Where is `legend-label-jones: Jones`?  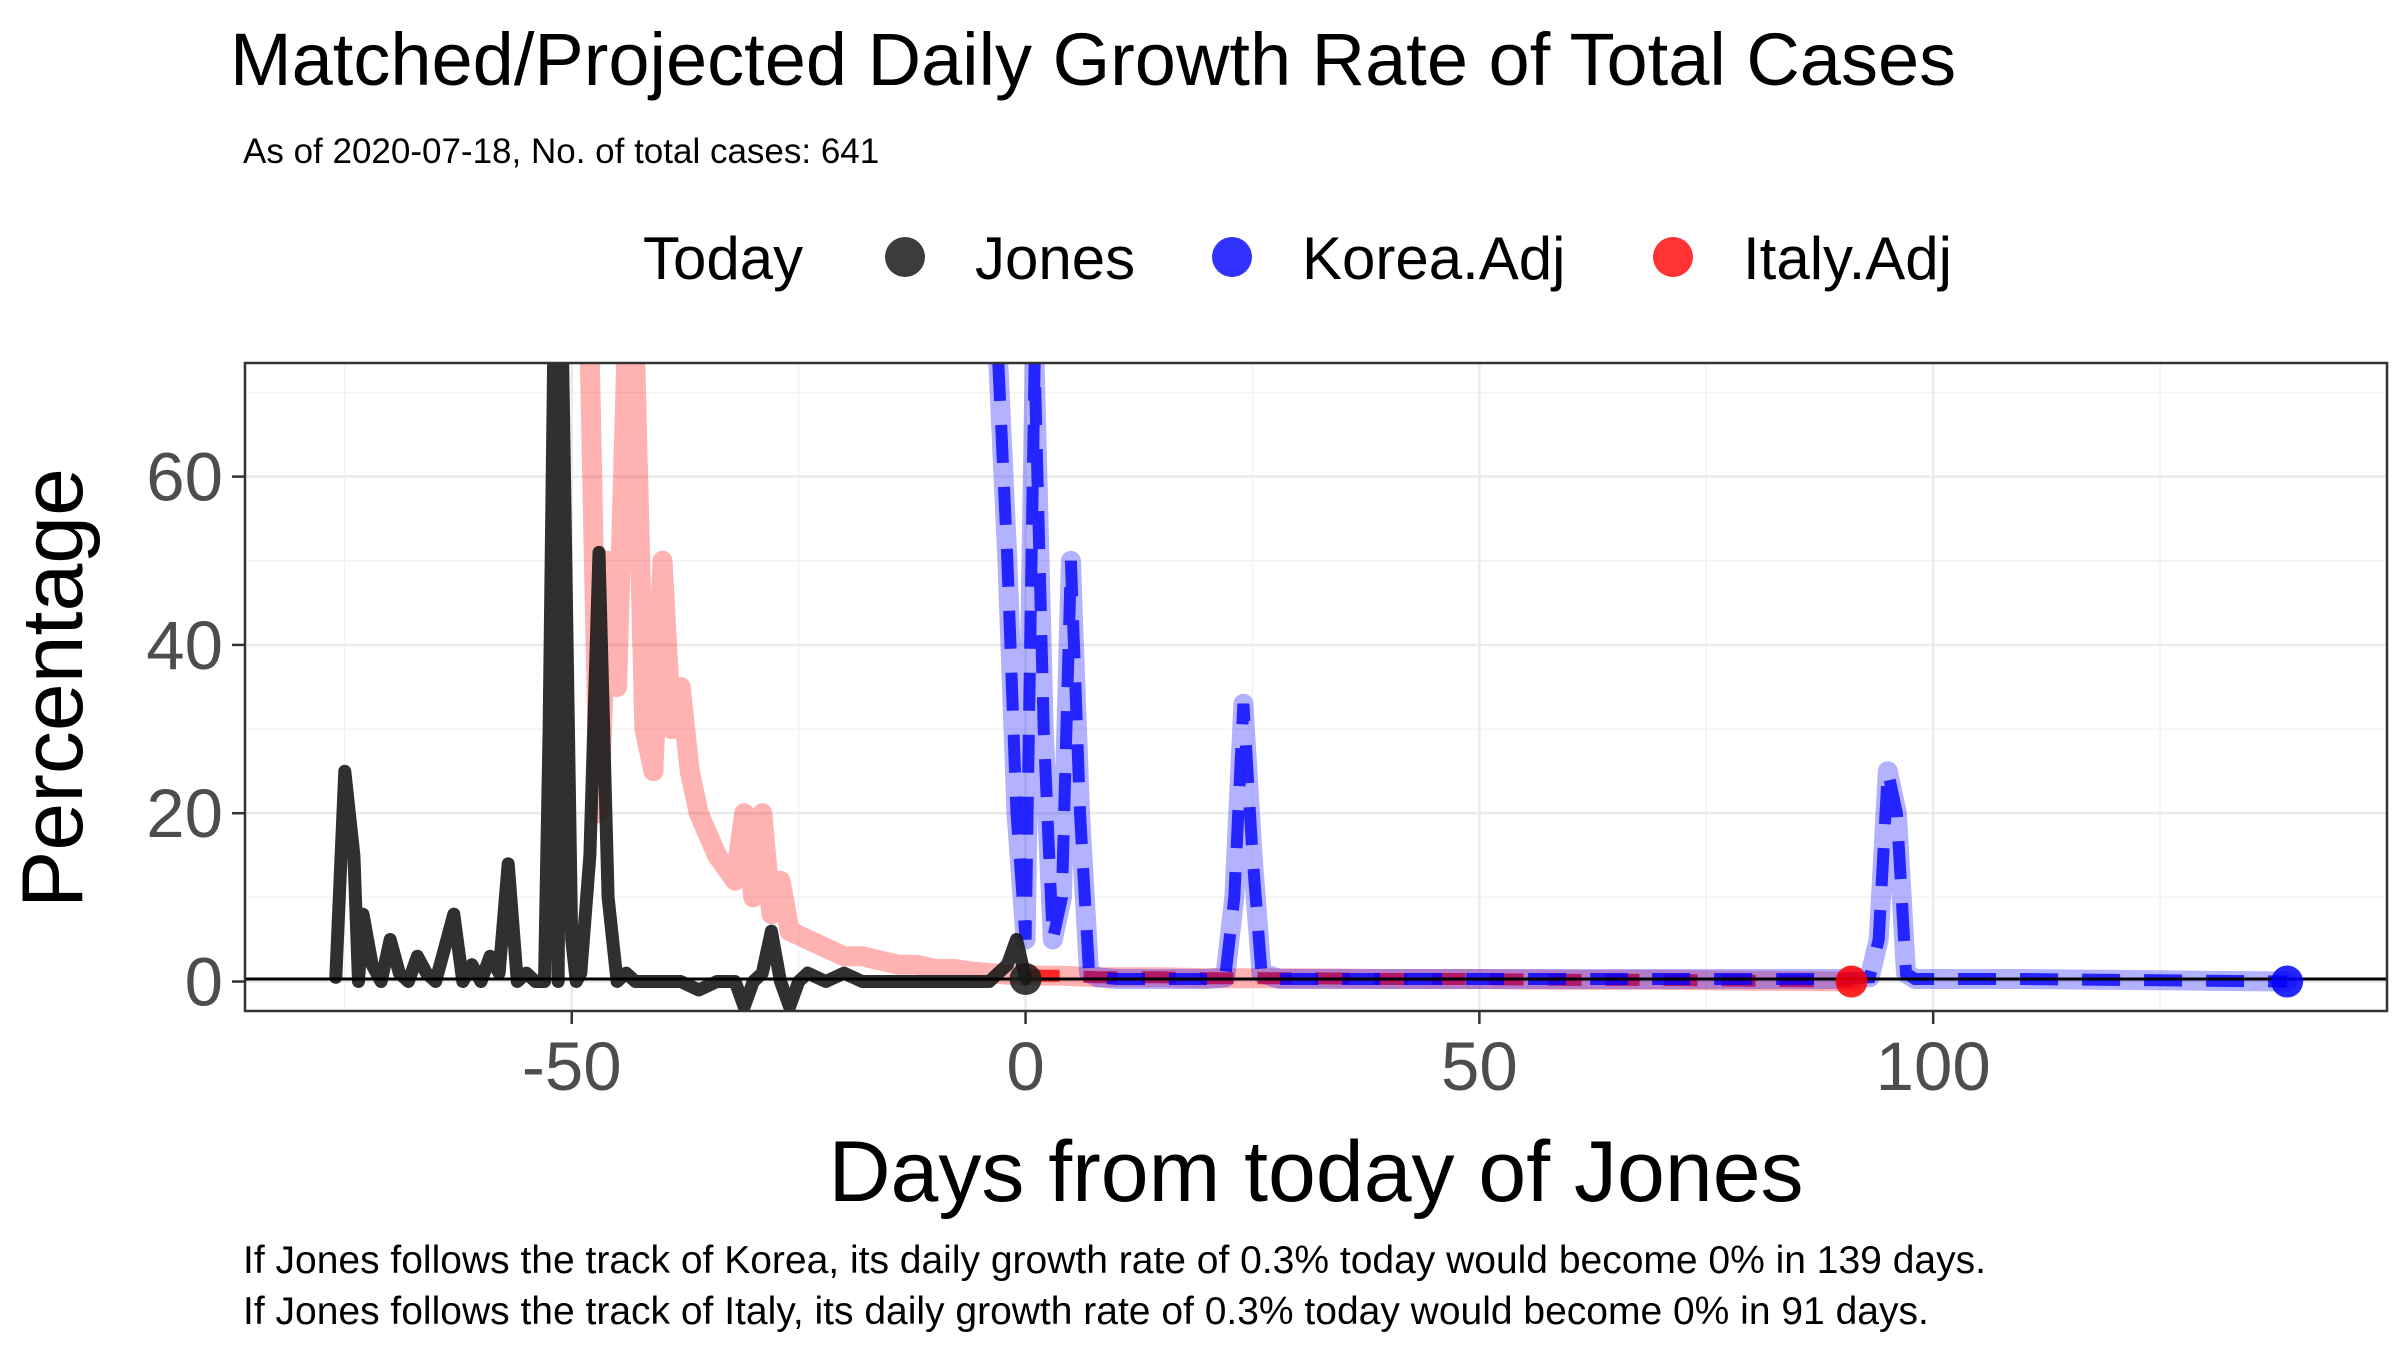
legend-label-jones: Jones is located at coordinates (1055, 258).